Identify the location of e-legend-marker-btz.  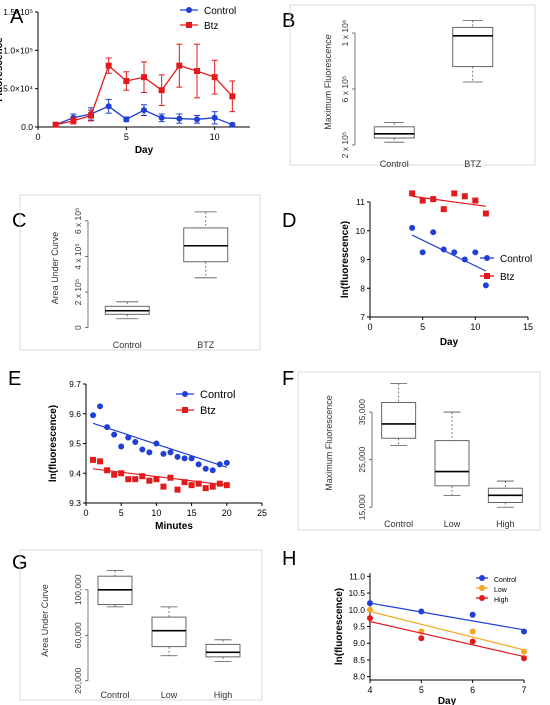
(185, 410).